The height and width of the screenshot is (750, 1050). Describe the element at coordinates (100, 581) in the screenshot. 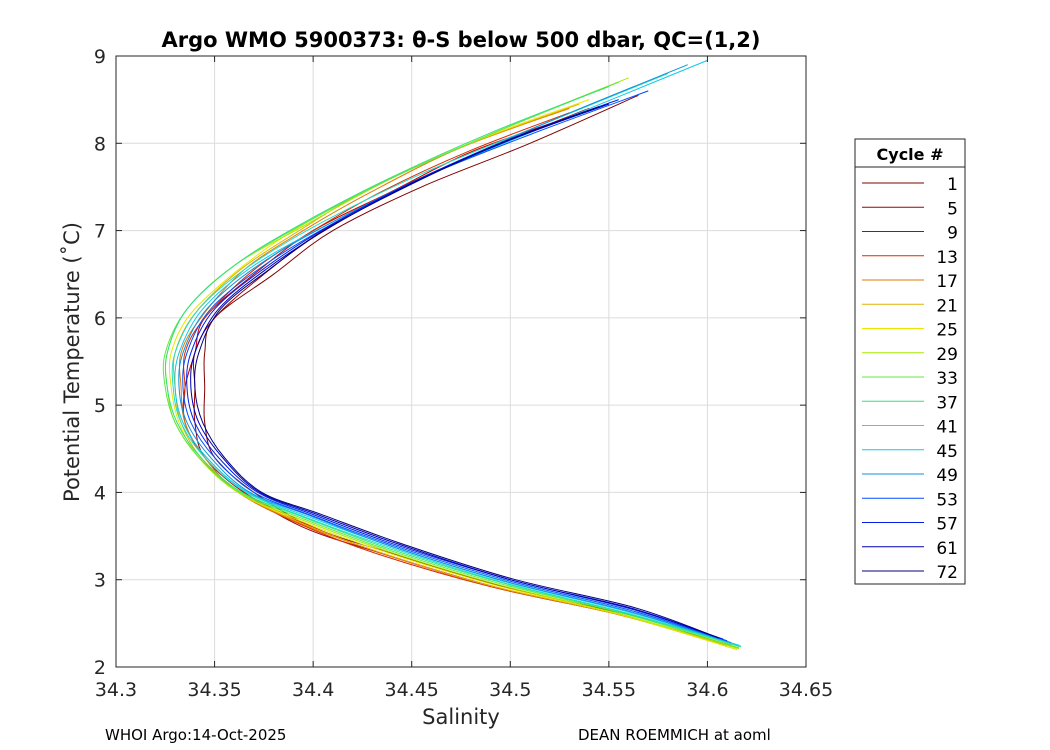

I see `y-tick-label: 3` at that location.